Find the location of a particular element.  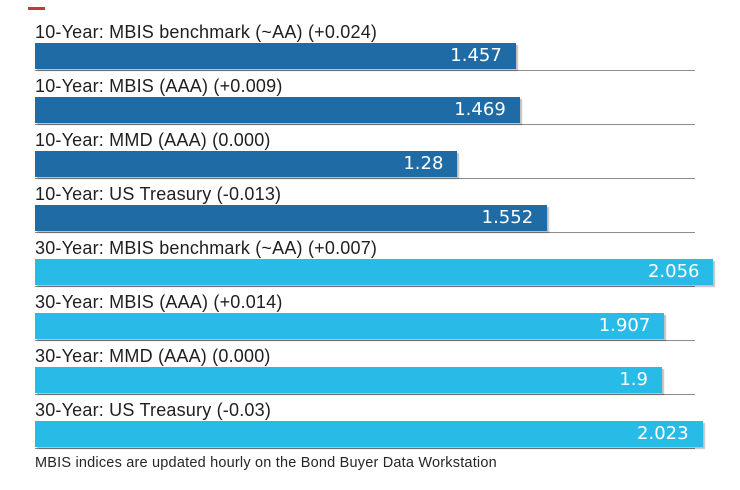

bar-track: 1.28 is located at coordinates (385, 167).